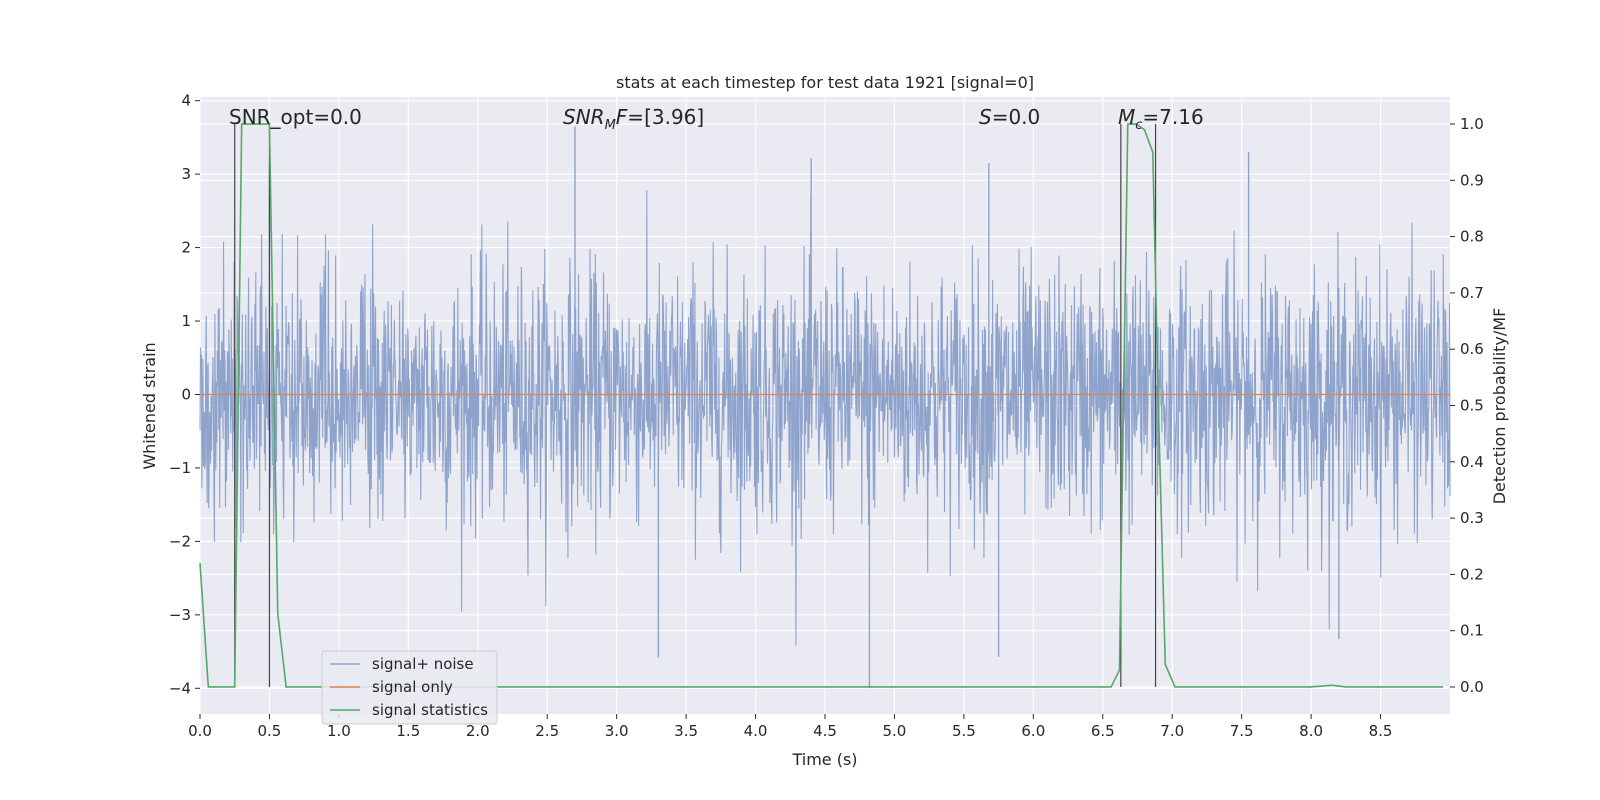 The height and width of the screenshot is (800, 1600). Describe the element at coordinates (180, 468) in the screenshot. I see `y-tick-label: −1` at that location.